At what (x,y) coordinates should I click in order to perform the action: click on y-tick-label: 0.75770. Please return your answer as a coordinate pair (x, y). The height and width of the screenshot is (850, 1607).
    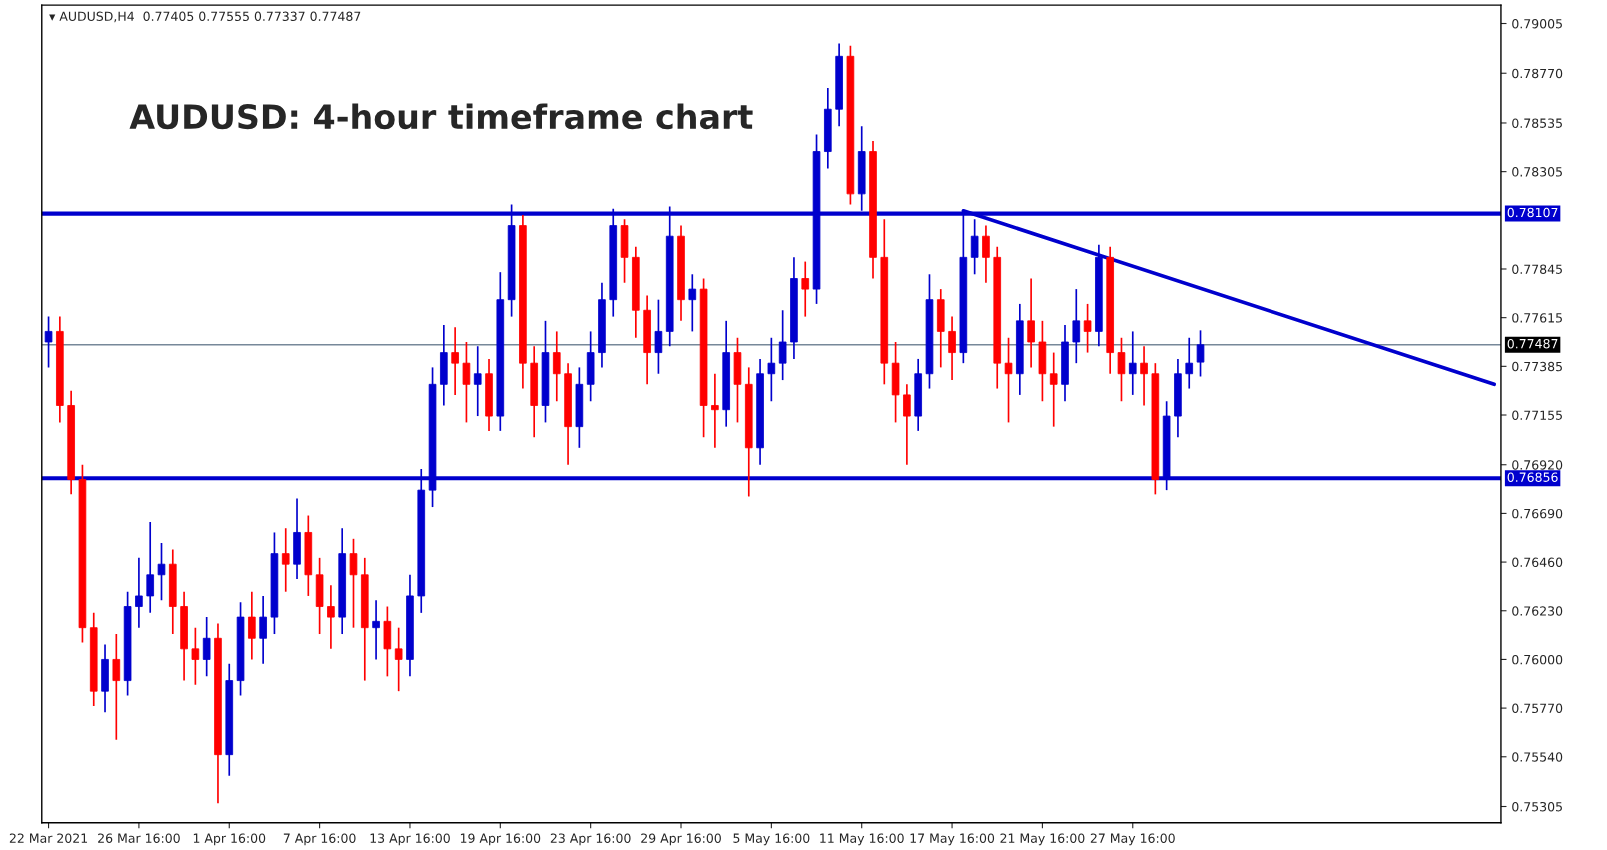
    Looking at the image, I should click on (1537, 708).